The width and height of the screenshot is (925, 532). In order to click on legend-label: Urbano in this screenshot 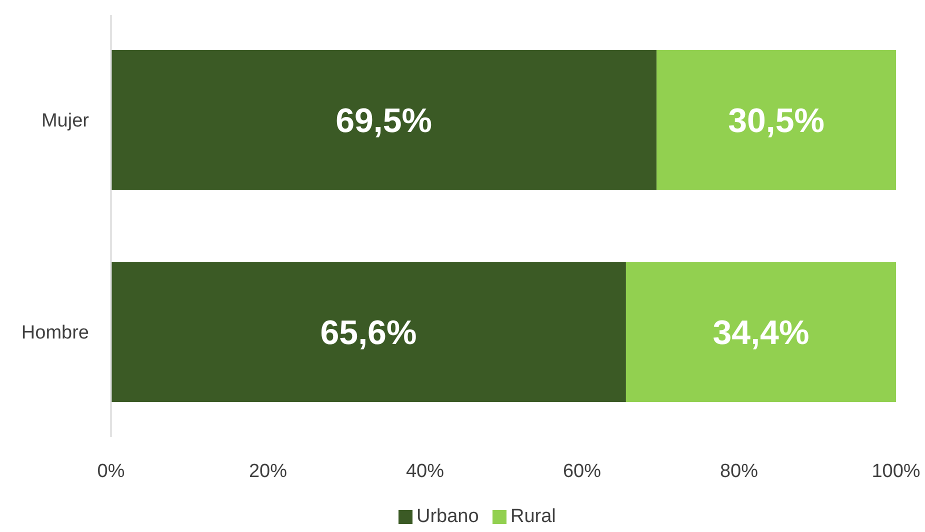, I will do `click(447, 516)`.